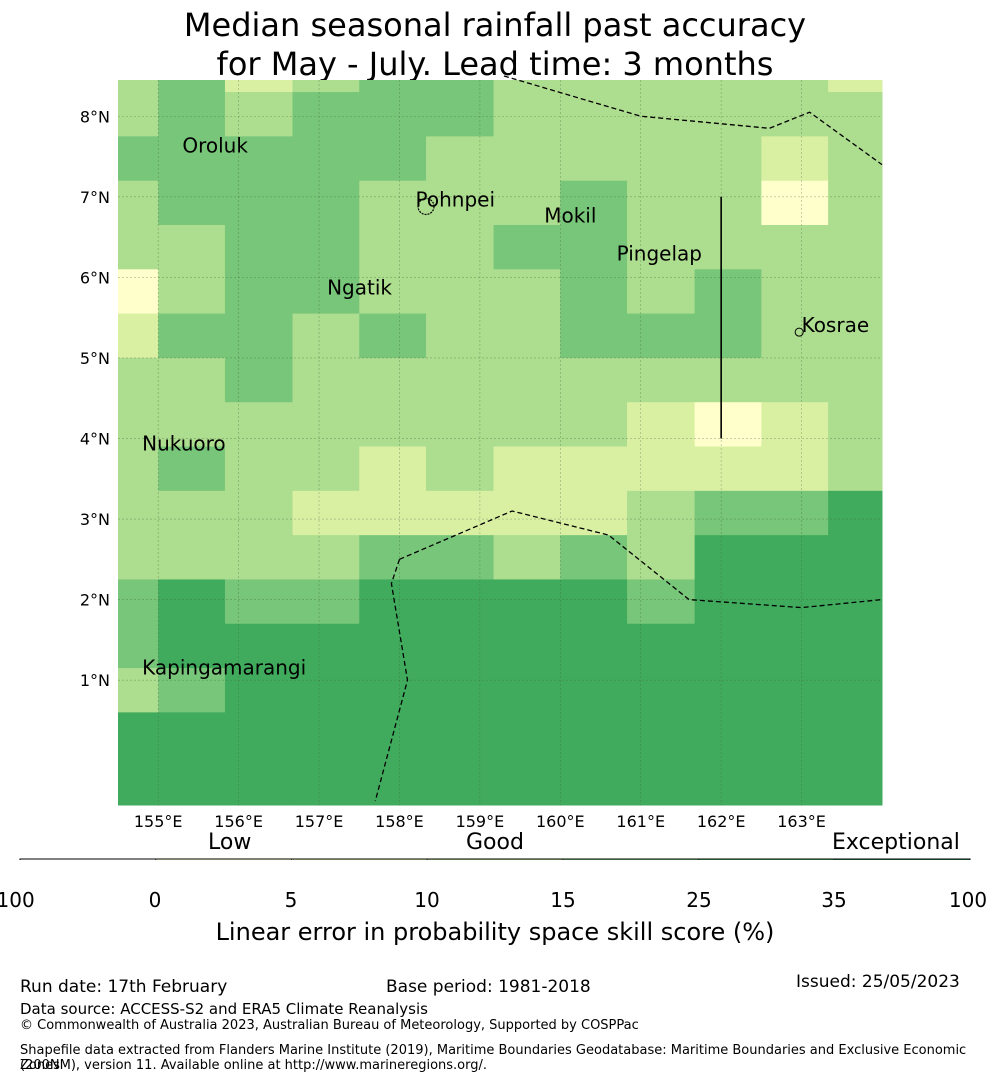 The image size is (990, 1080). I want to click on x-tick-label: 156°E, so click(238, 821).